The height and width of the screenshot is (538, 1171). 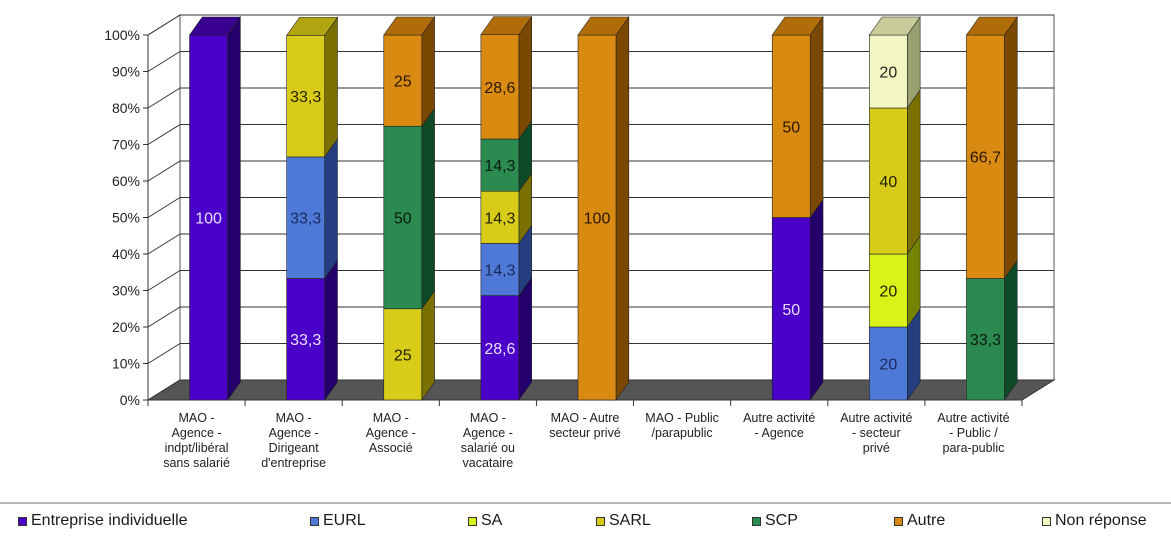 What do you see at coordinates (126, 254) in the screenshot?
I see `y-tick-label: 40%` at bounding box center [126, 254].